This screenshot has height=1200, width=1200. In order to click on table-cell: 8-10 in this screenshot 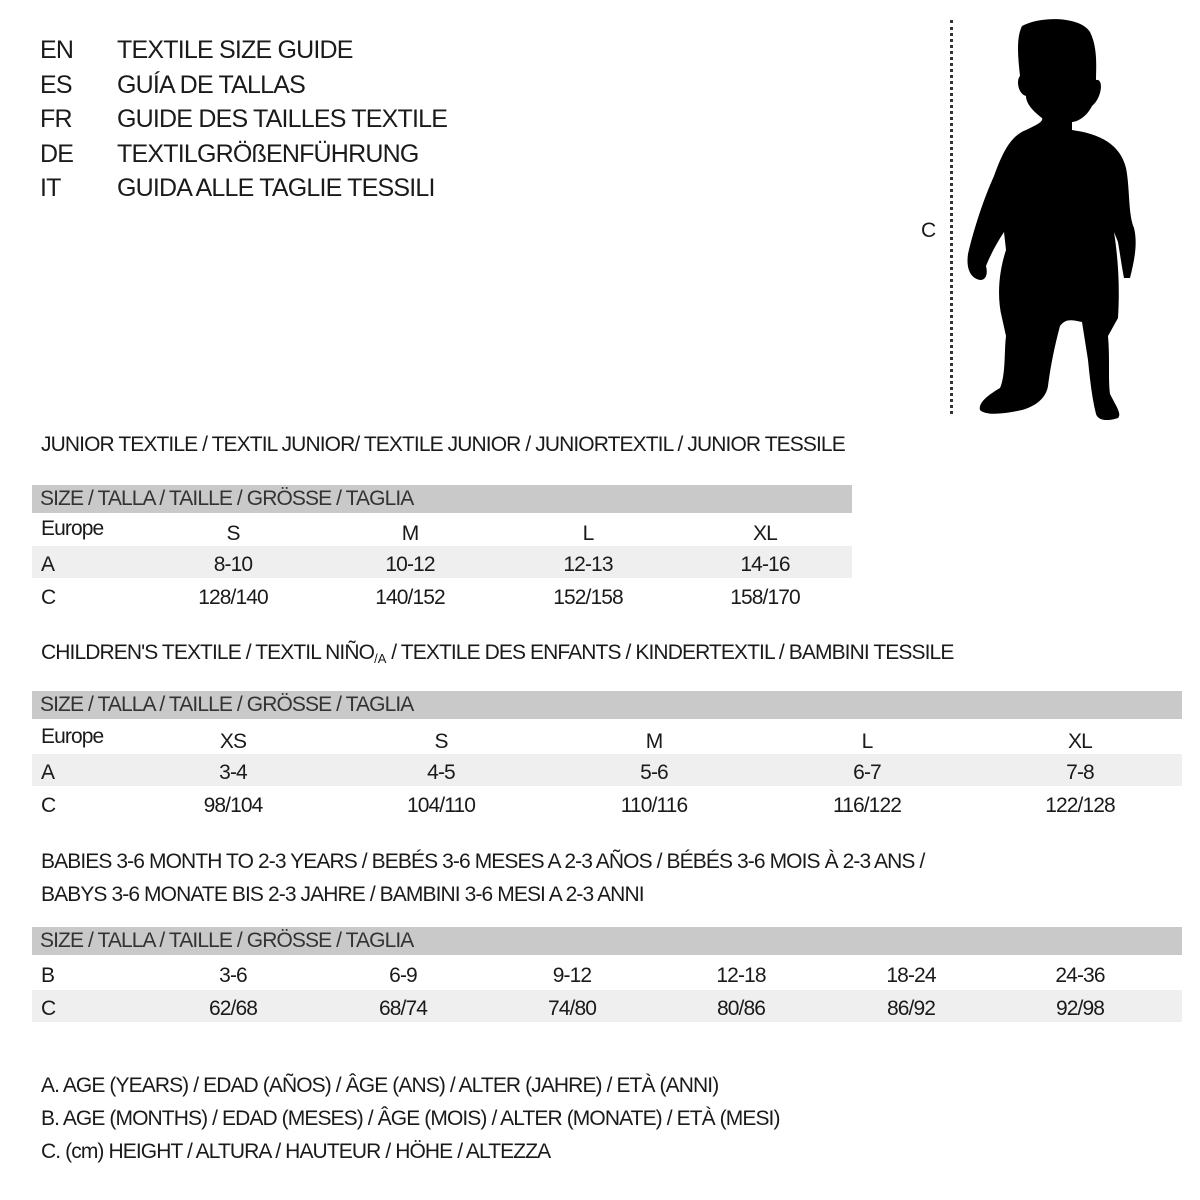, I will do `click(233, 564)`.